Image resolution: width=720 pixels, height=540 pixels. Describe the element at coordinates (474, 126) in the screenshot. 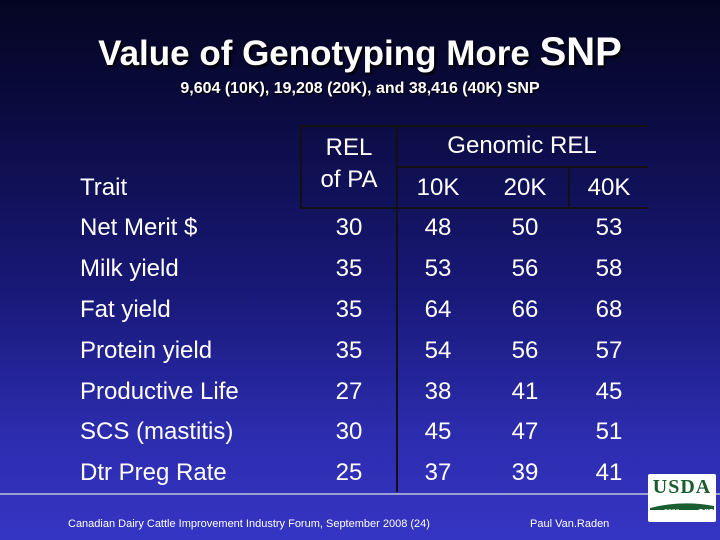

I see `table-rule-top` at that location.